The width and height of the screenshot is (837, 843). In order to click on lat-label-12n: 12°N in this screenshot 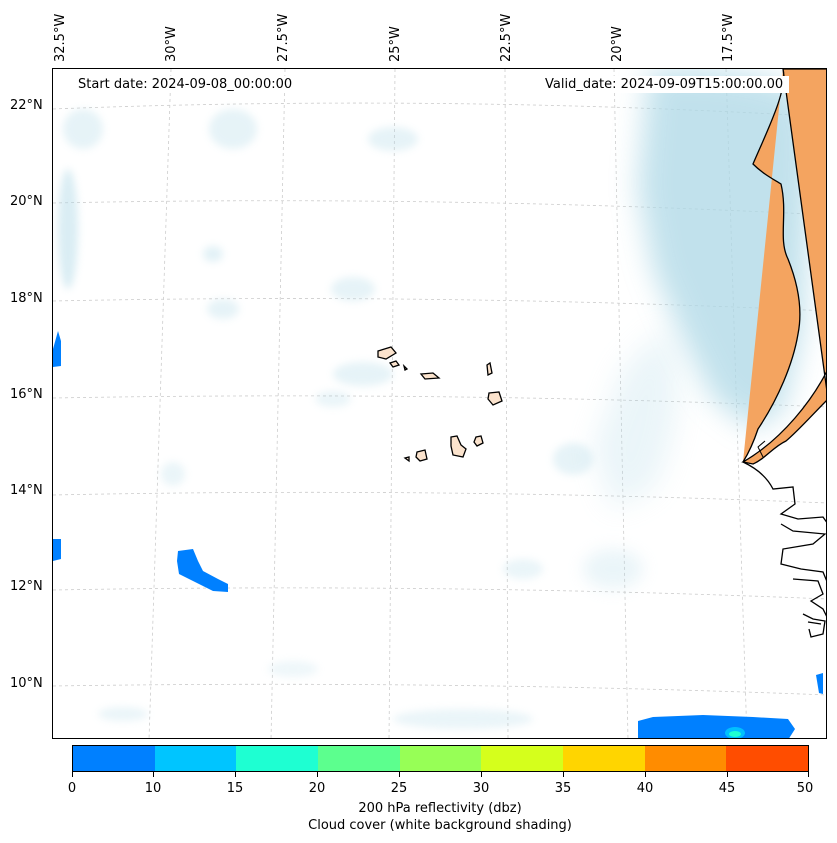, I will do `click(26, 586)`.